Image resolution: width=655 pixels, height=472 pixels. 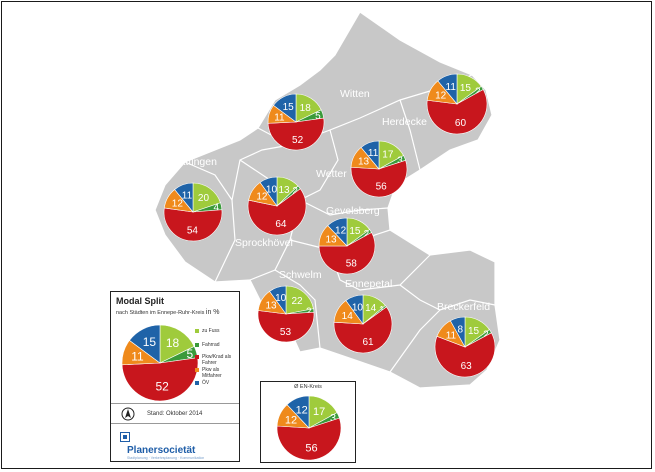 I want to click on legend-divider, so click(x=175, y=423).